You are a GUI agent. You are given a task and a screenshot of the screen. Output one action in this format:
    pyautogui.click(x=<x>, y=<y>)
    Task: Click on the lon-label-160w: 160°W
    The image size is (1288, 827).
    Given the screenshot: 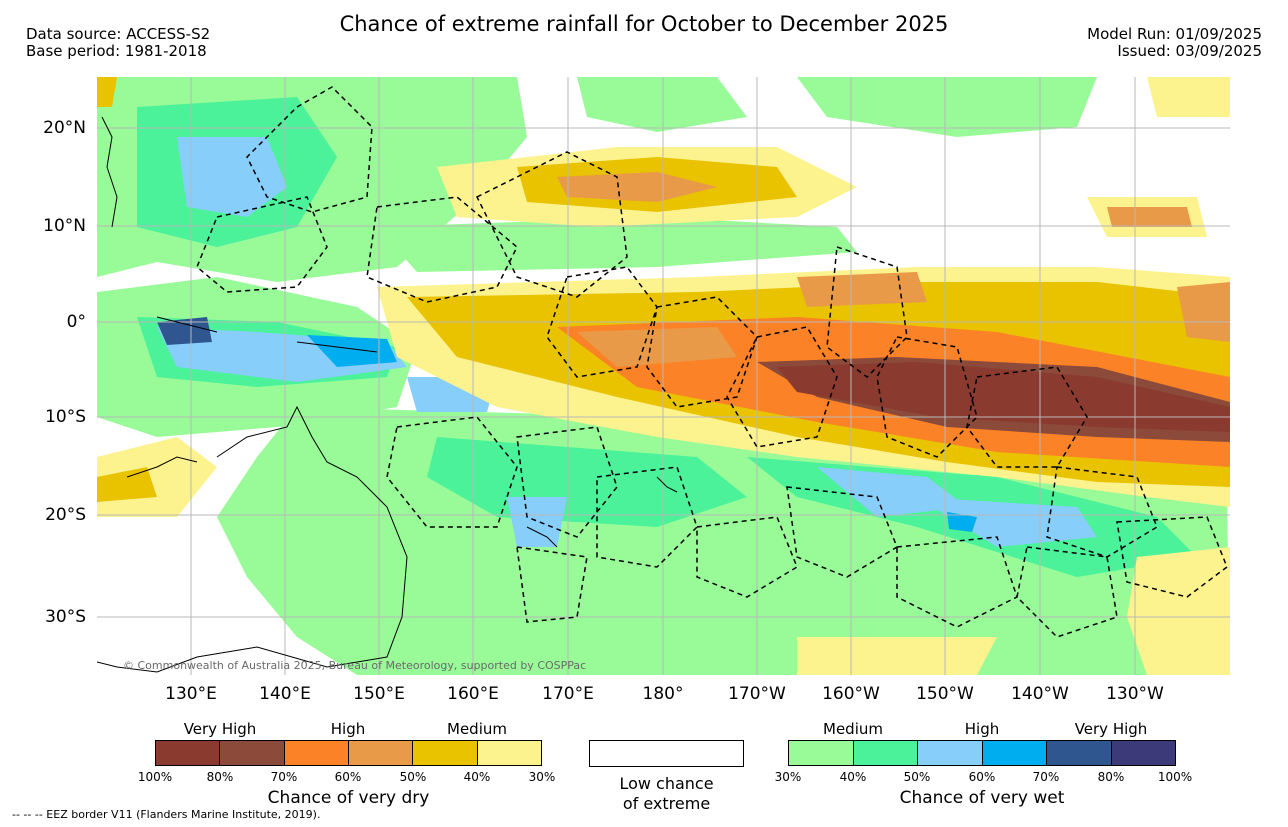 What is the action you would take?
    pyautogui.click(x=851, y=694)
    